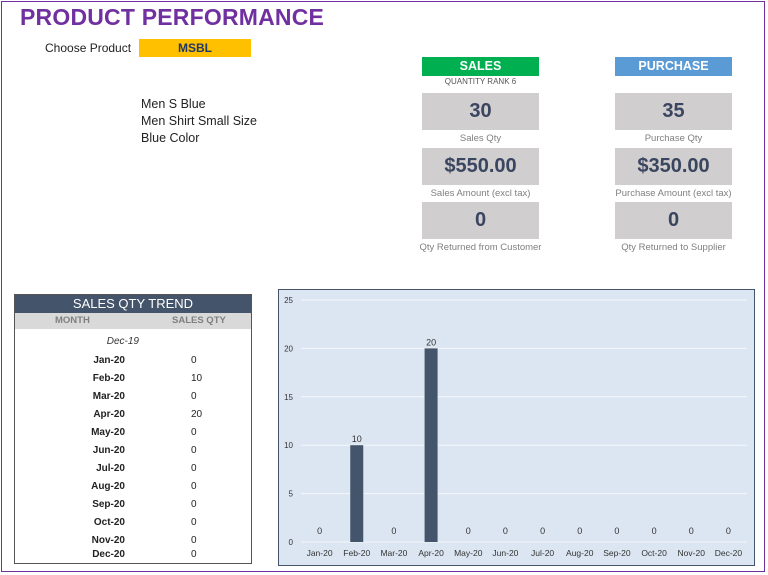 The height and width of the screenshot is (575, 768). I want to click on choose-product-label: Choose Product, so click(88, 48).